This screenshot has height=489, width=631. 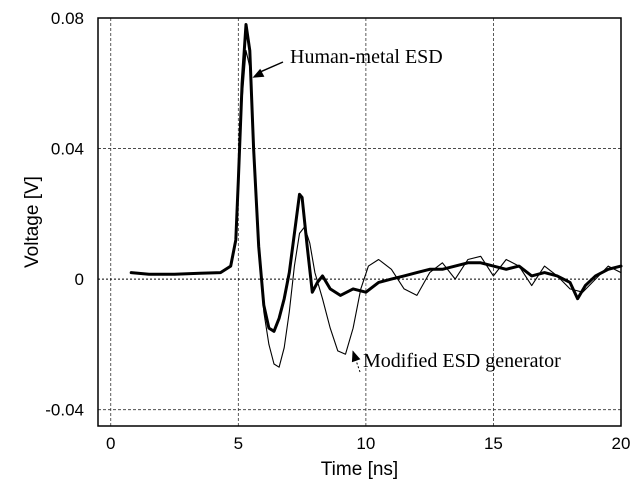 What do you see at coordinates (64, 410) in the screenshot?
I see `y-tick-label: -0.04` at bounding box center [64, 410].